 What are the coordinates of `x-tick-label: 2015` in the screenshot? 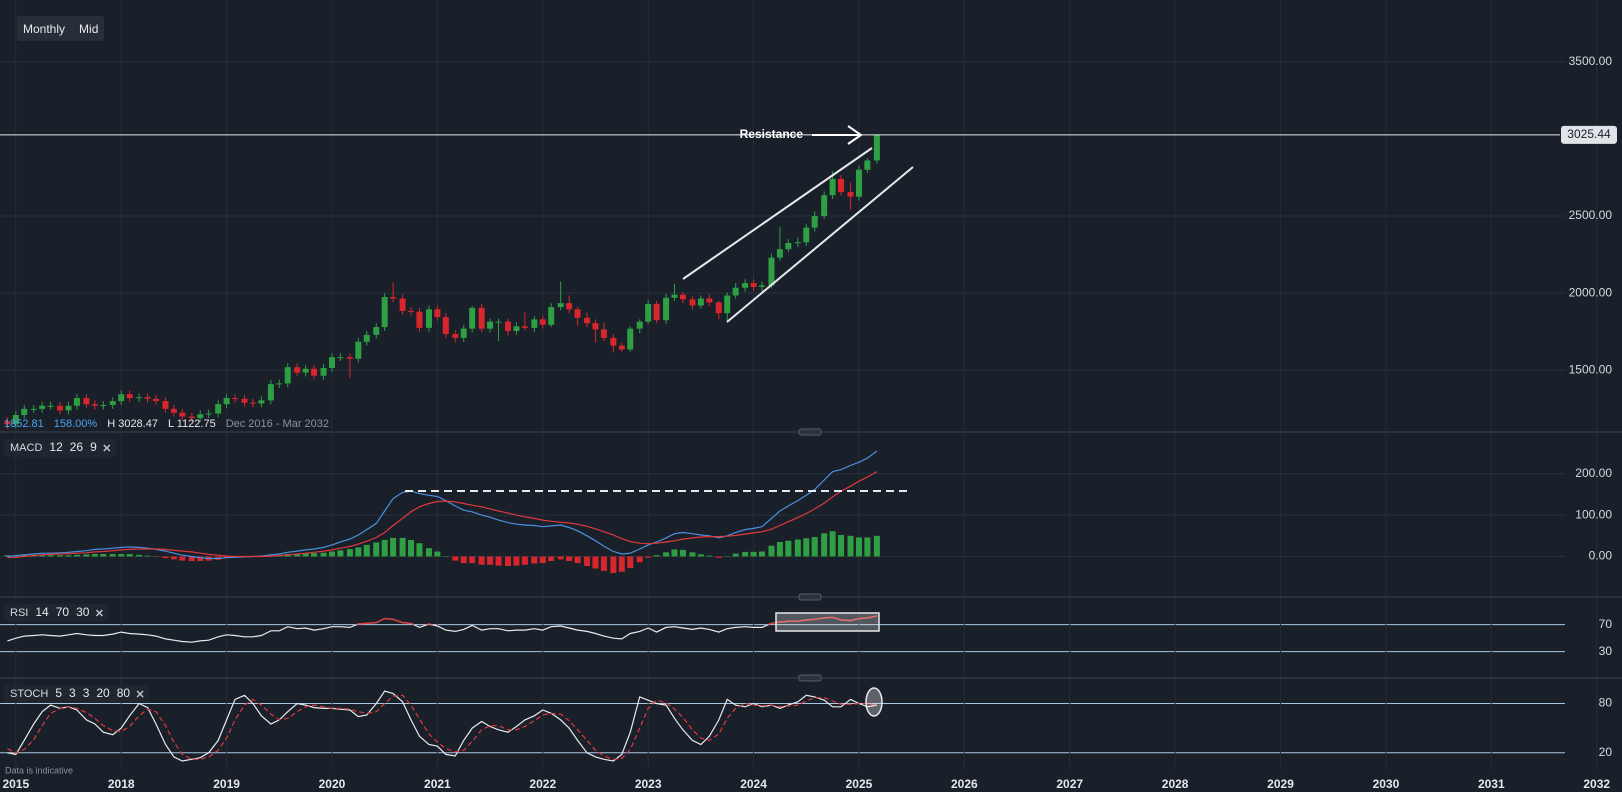 It's located at (15, 784).